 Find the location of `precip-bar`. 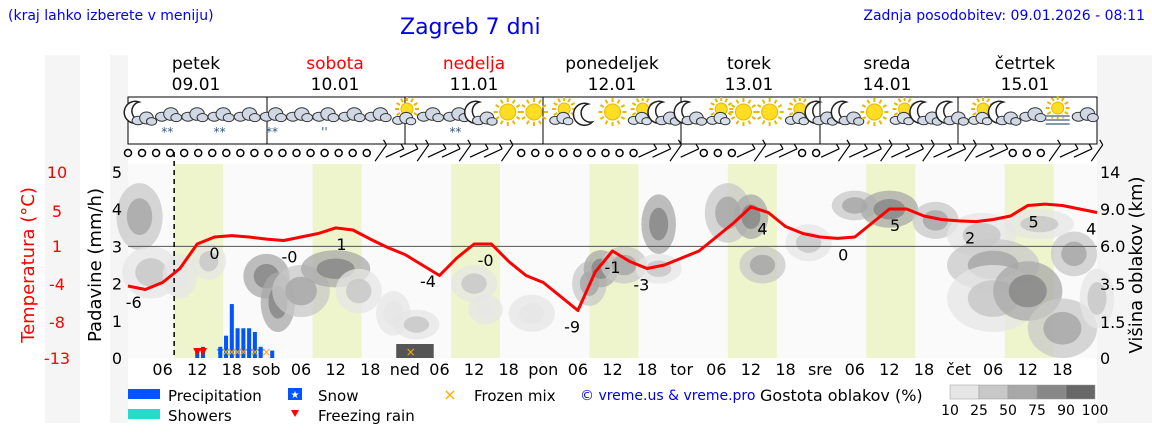

precip-bar is located at coordinates (249, 343).